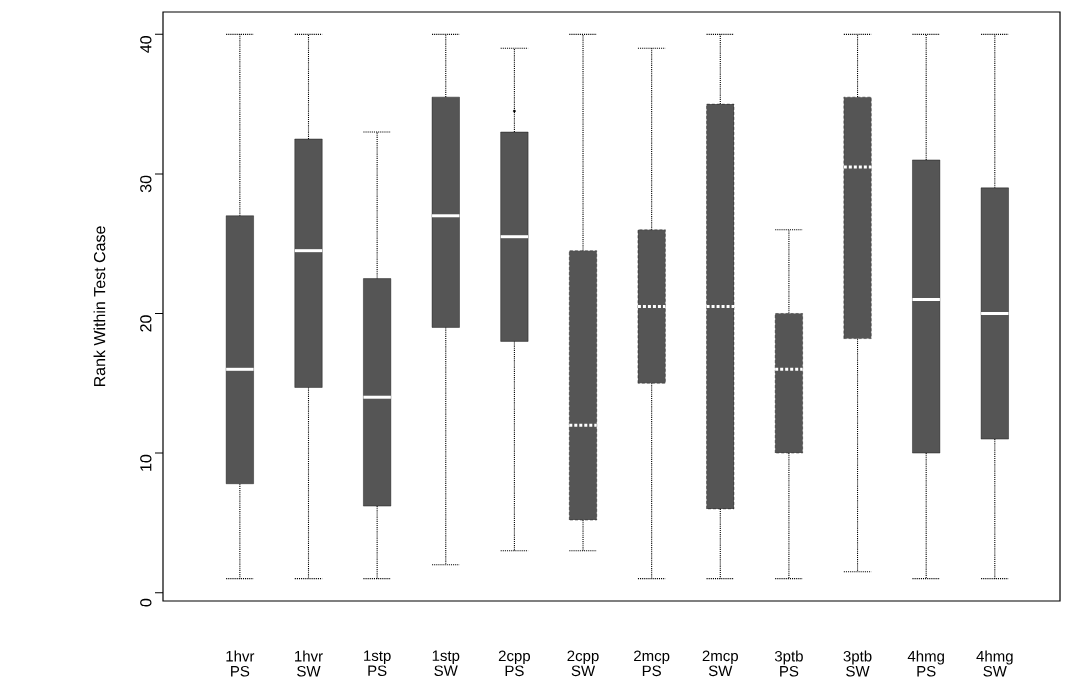 The width and height of the screenshot is (1068, 694). I want to click on y-tick-label: 10, so click(146, 462).